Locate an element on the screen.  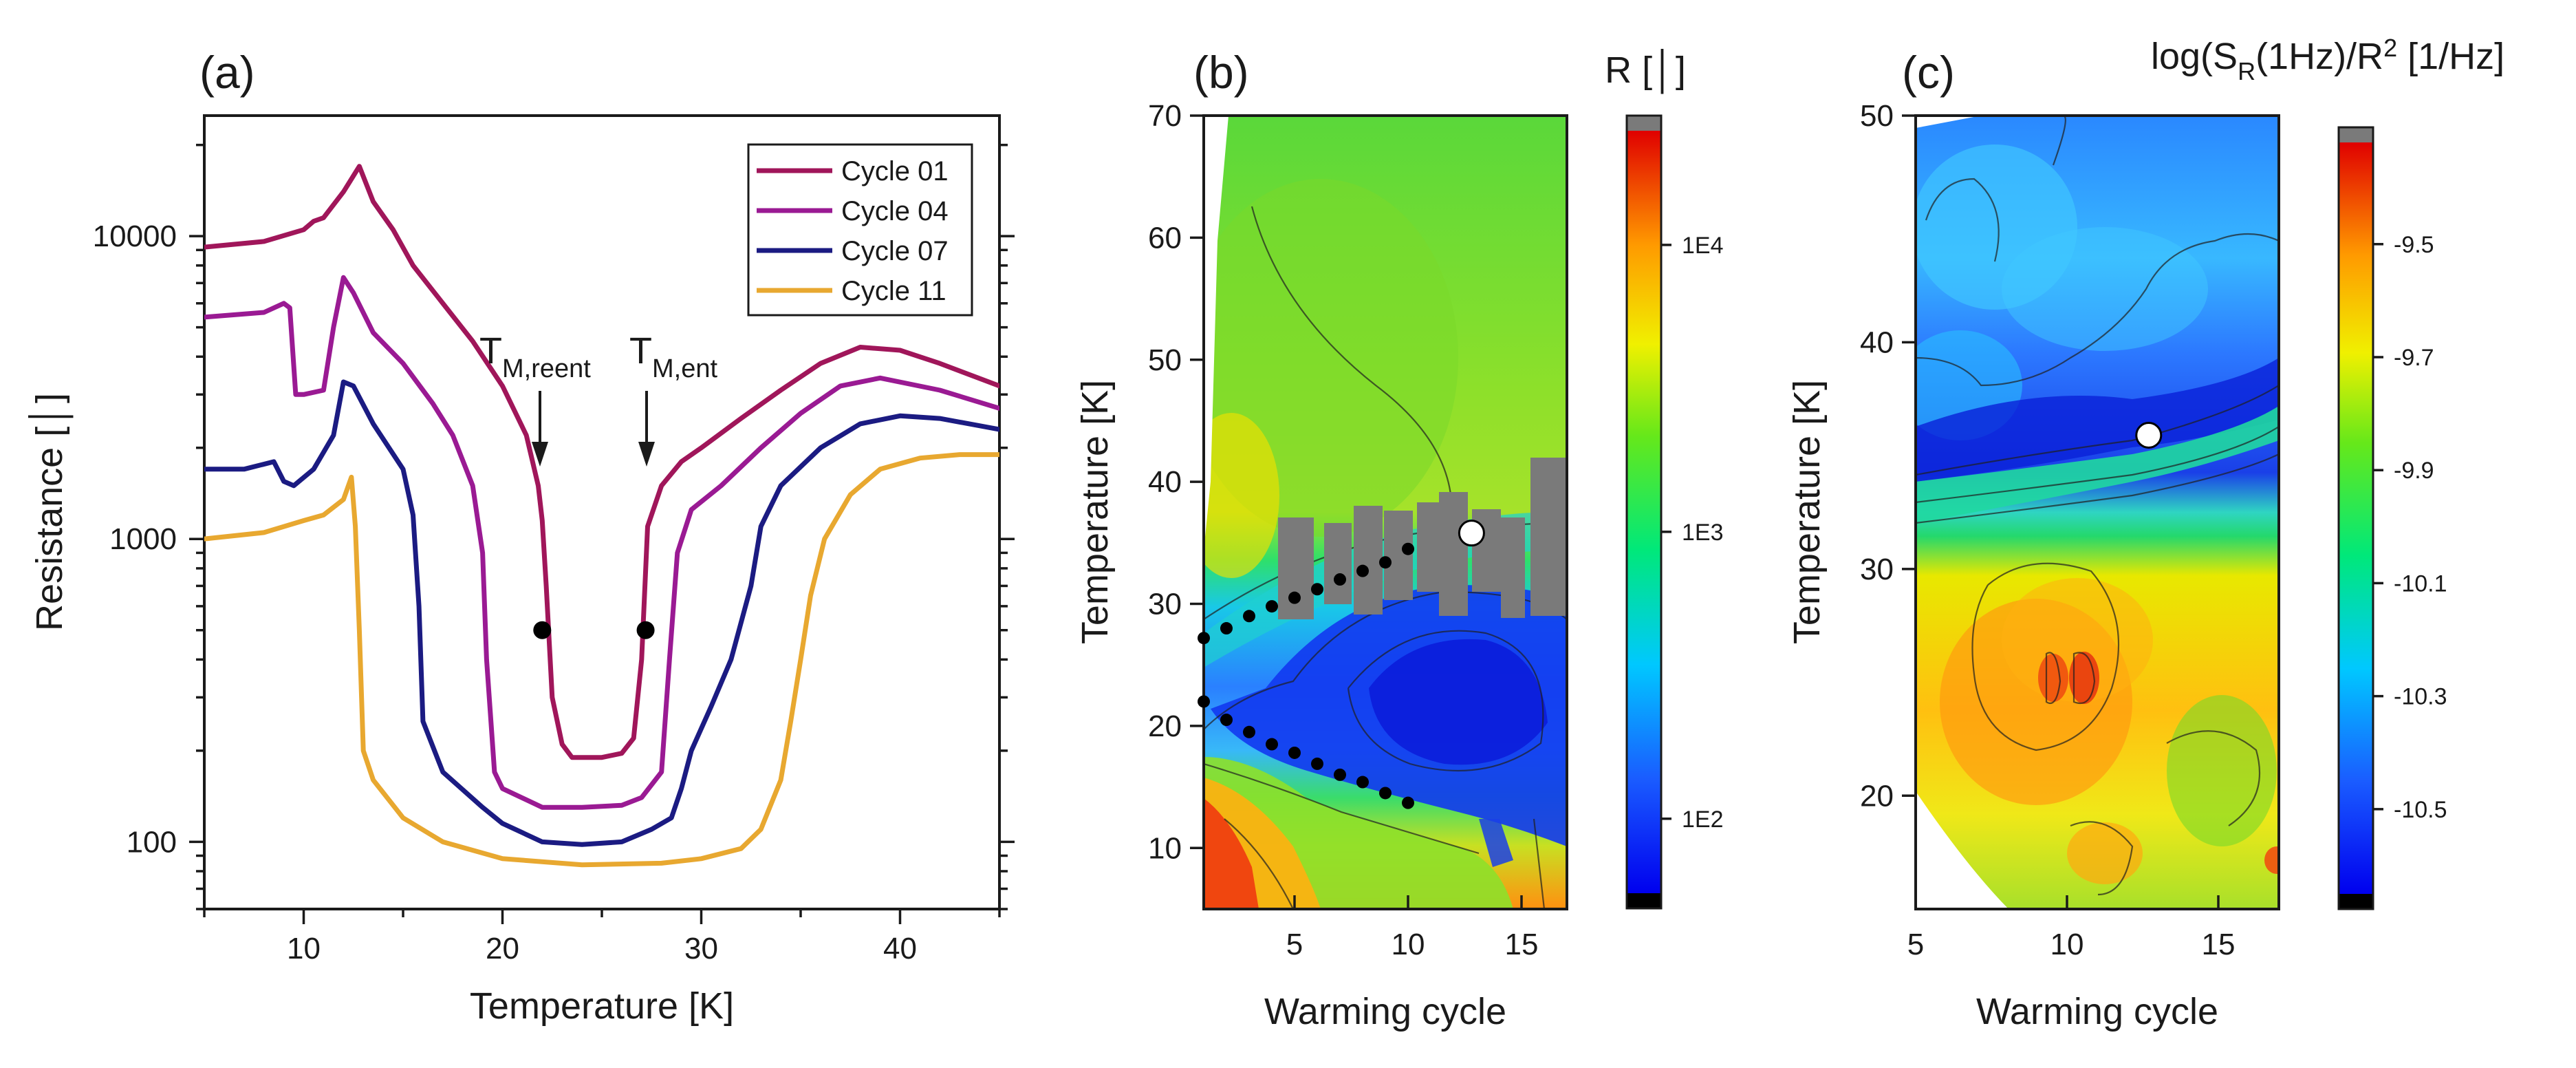
legend-label-cycle-11: Cycle 11 is located at coordinates (894, 291).